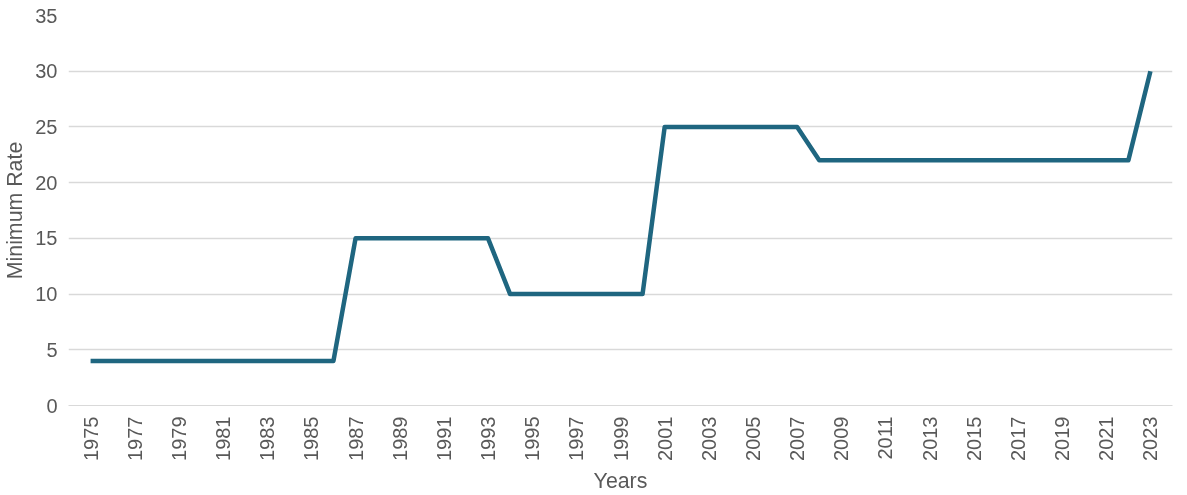  I want to click on y-tick-label: 25, so click(46, 126).